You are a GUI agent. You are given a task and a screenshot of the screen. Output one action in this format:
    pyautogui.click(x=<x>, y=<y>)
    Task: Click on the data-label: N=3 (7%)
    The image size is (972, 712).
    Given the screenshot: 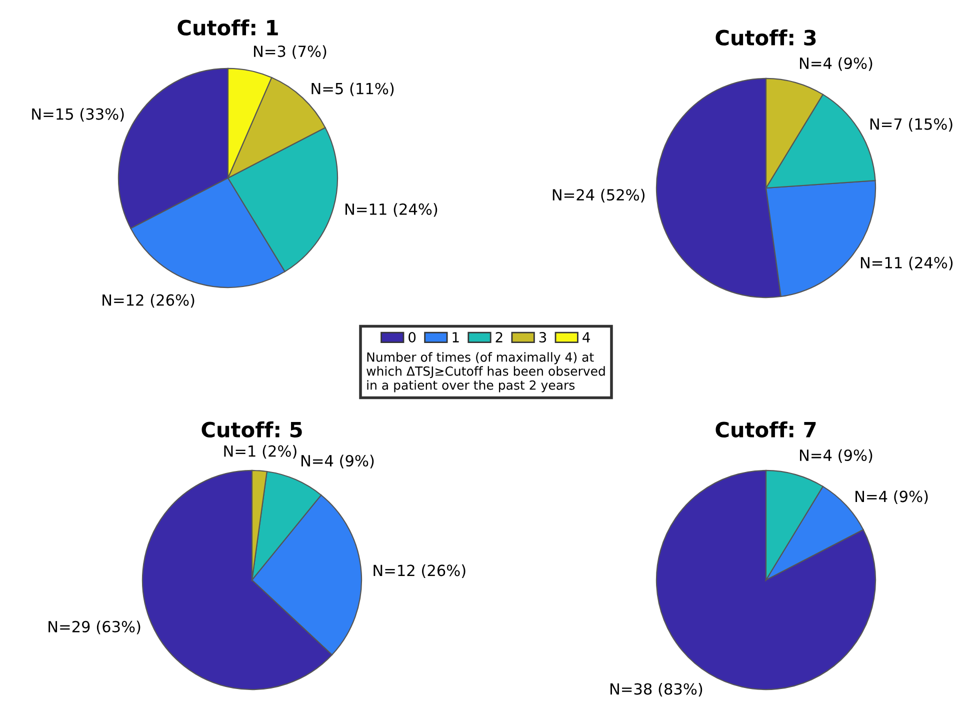 What is the action you would take?
    pyautogui.click(x=290, y=52)
    